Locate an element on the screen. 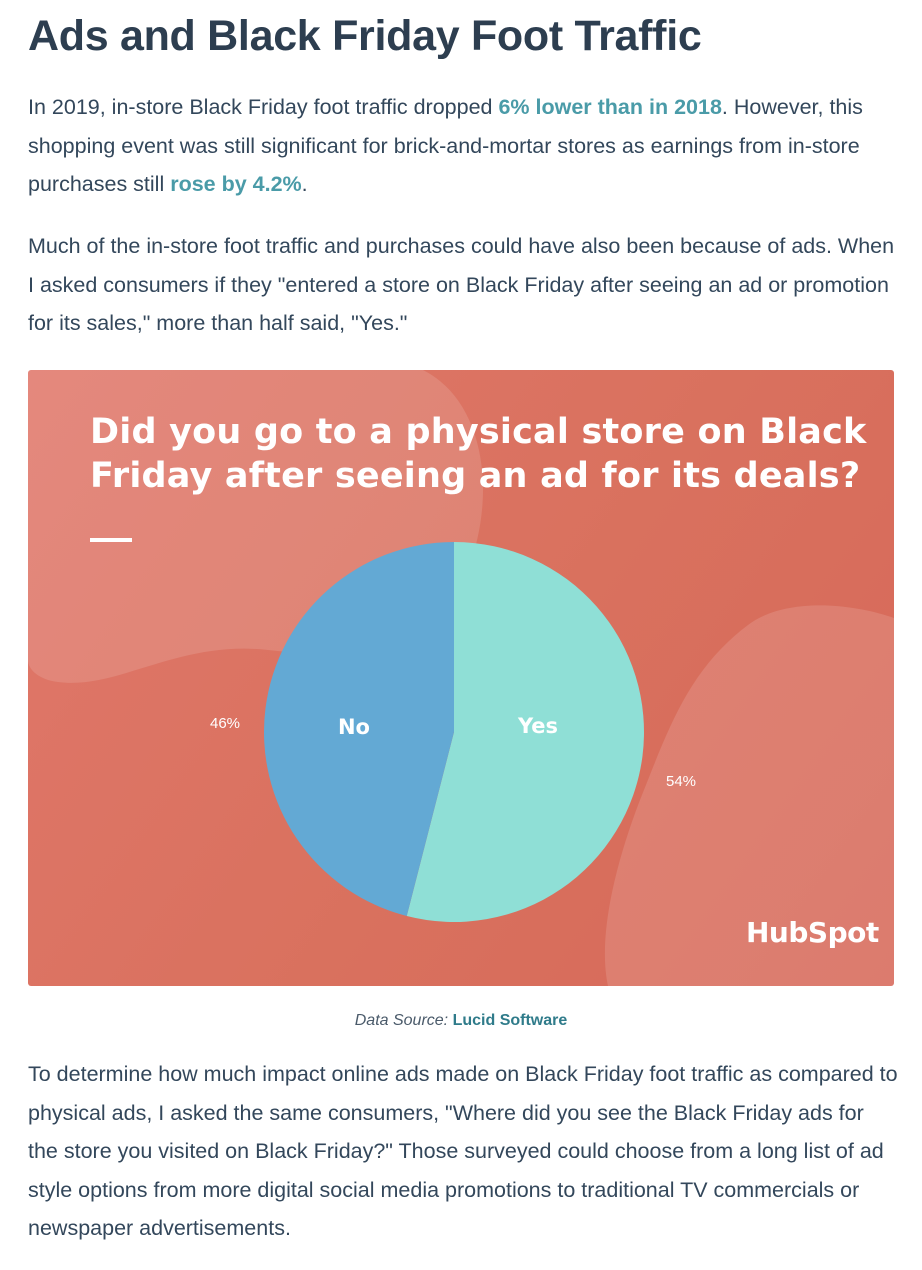 This screenshot has height=1270, width=922. decor-blob-bottom-right is located at coordinates (749, 795).